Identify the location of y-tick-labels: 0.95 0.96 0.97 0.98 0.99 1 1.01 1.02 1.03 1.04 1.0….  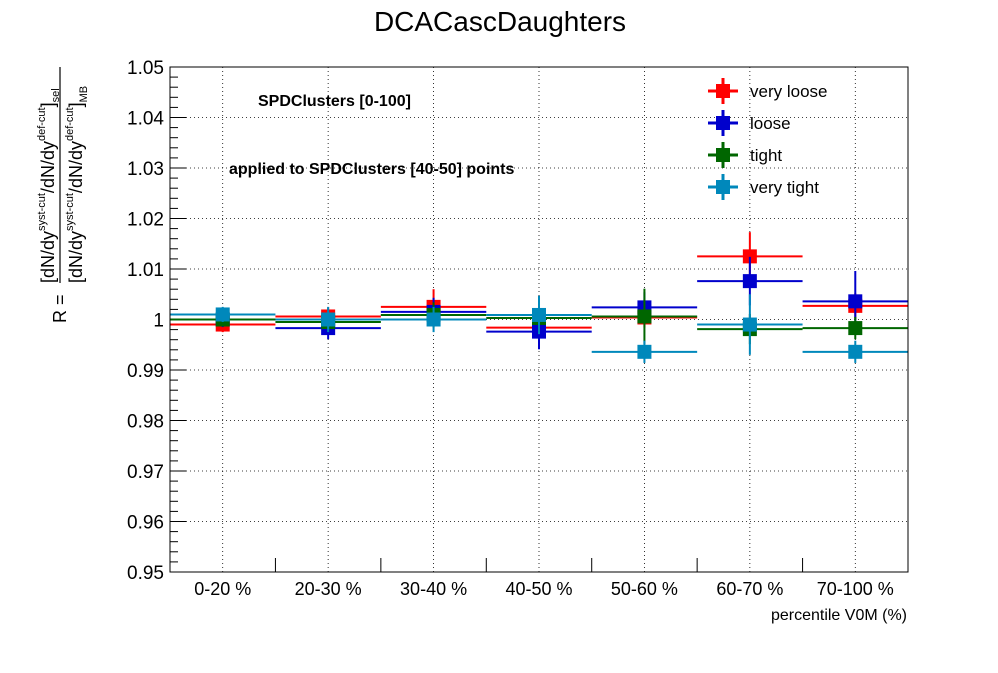
(145, 321).